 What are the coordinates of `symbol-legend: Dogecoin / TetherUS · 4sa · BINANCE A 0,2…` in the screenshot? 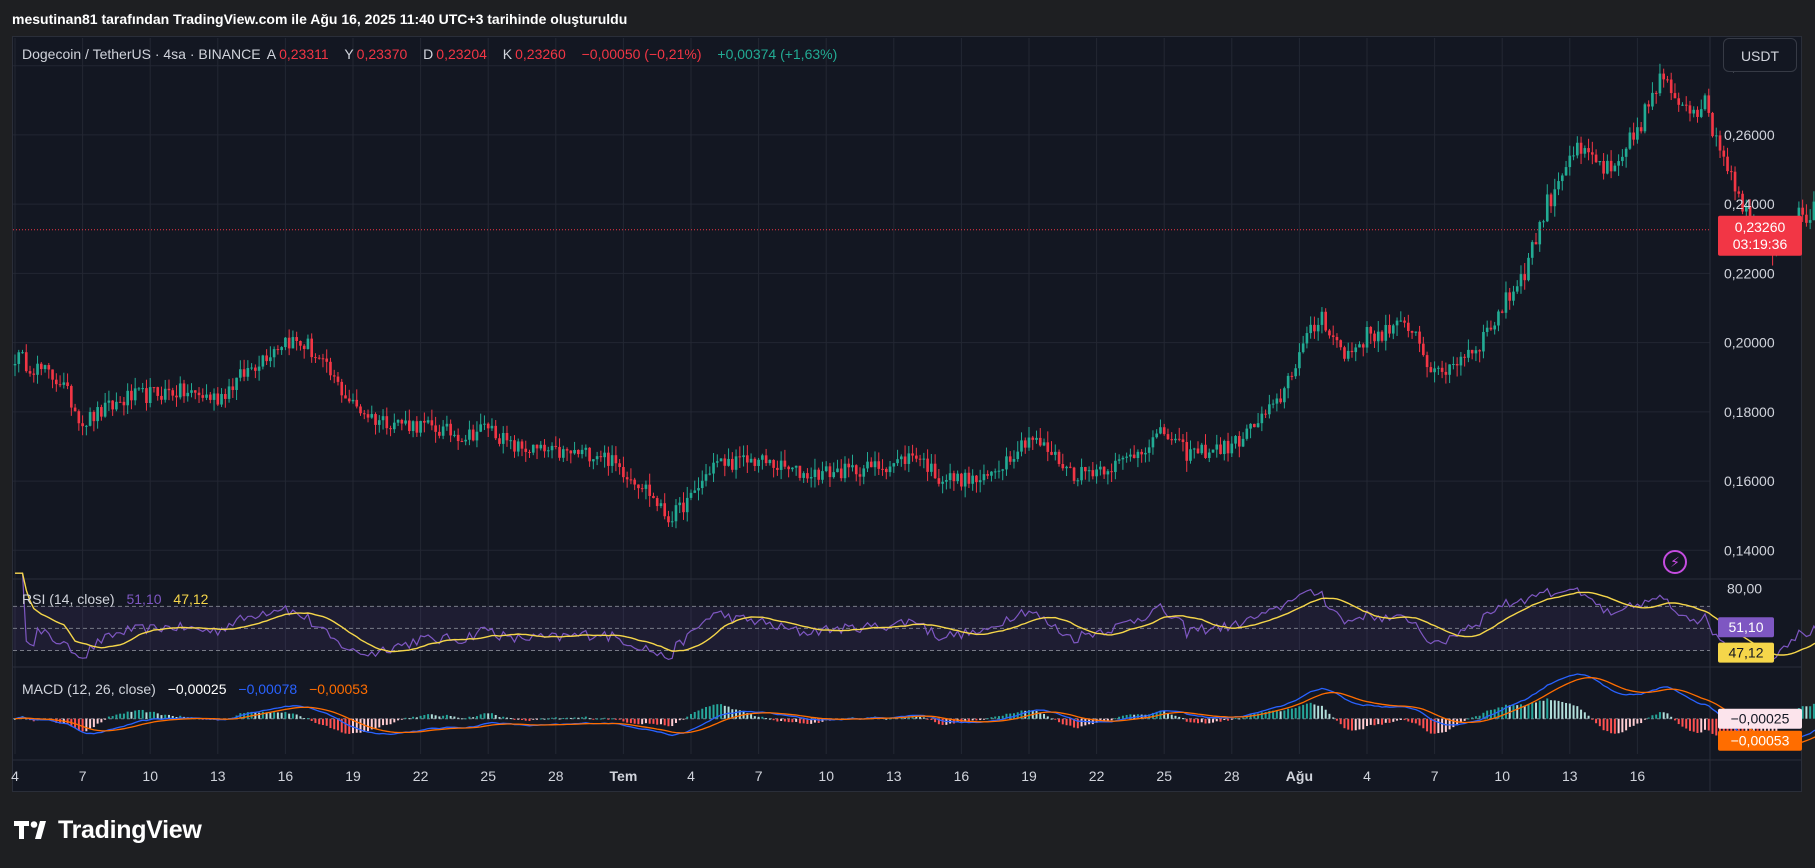 It's located at (431, 54).